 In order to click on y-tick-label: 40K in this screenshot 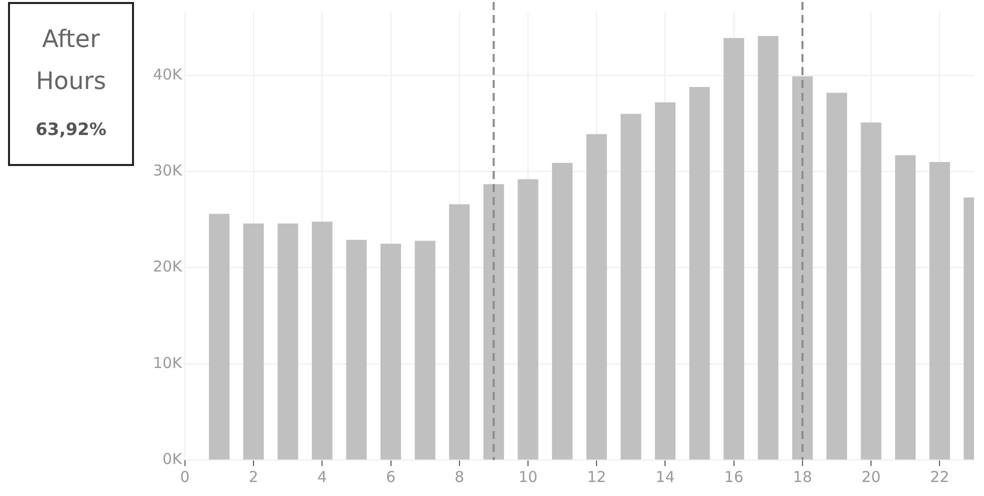, I will do `click(168, 74)`.